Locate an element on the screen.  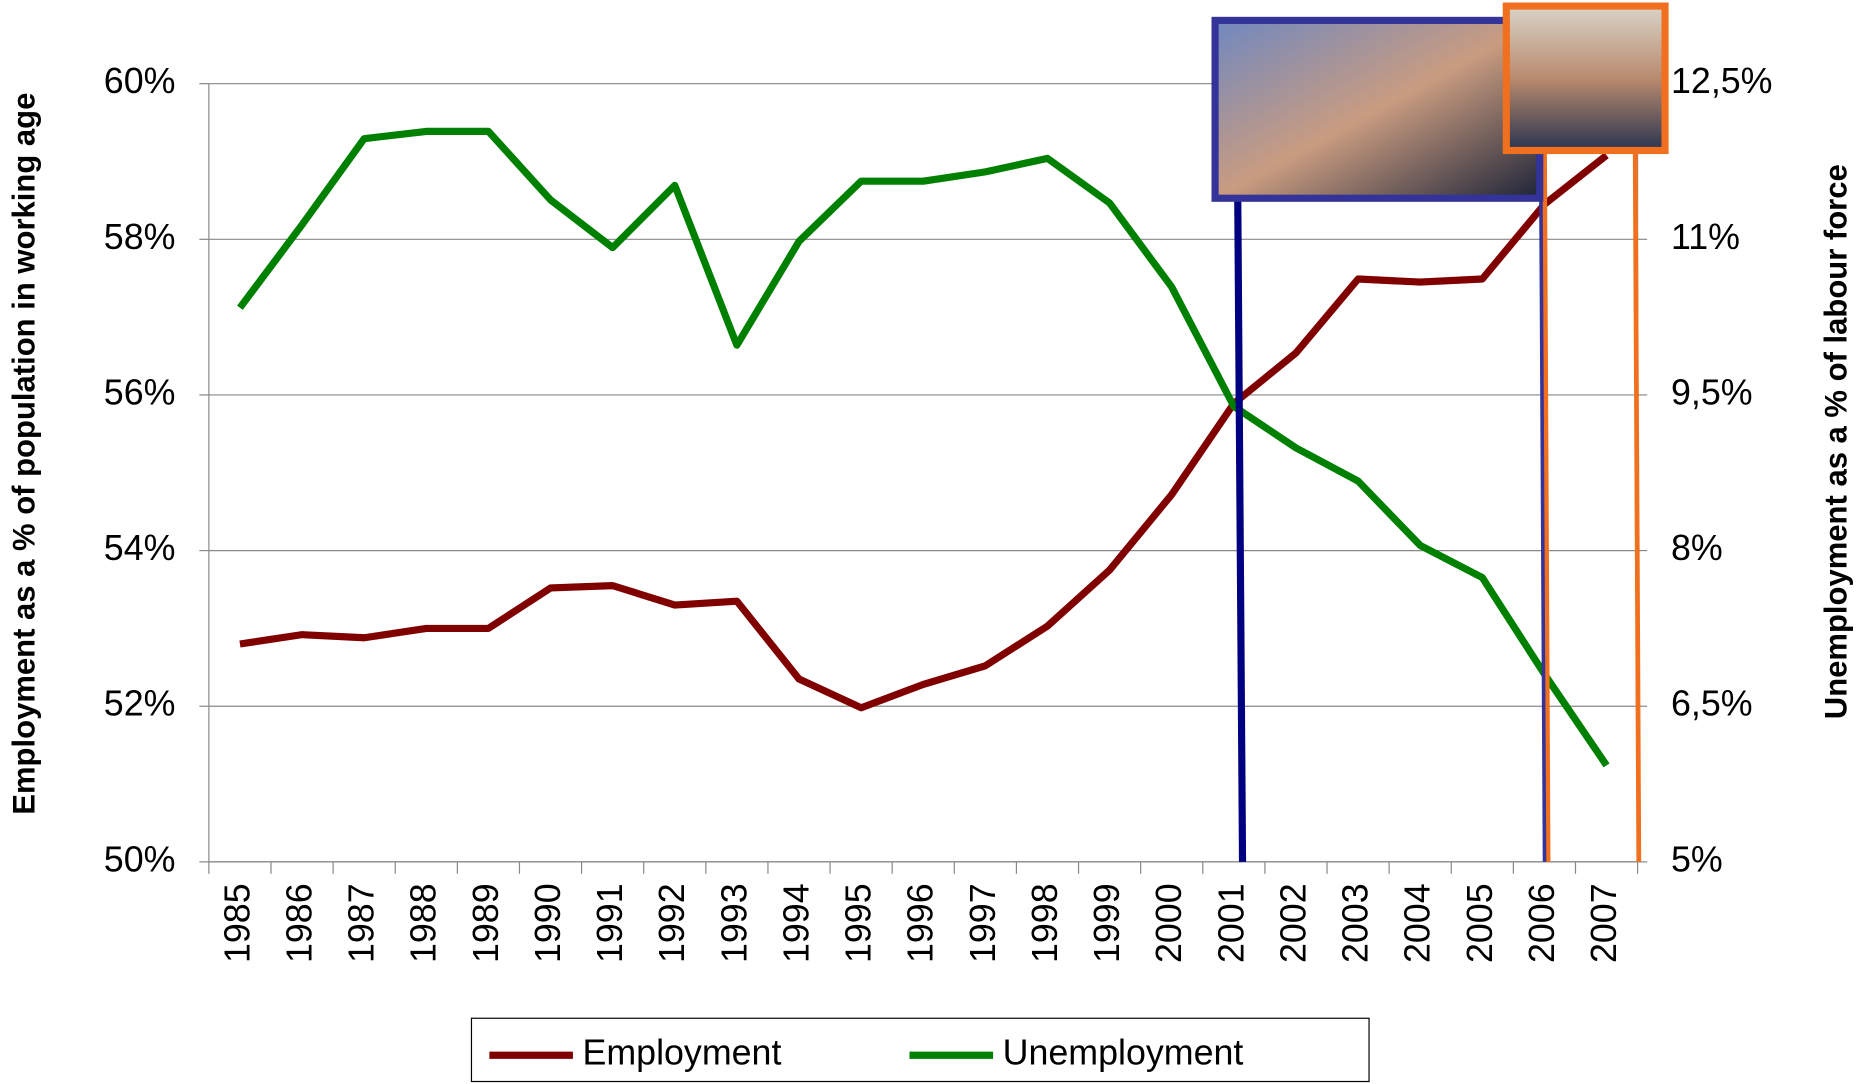
y-tick-label: 56% is located at coordinates (140, 392).